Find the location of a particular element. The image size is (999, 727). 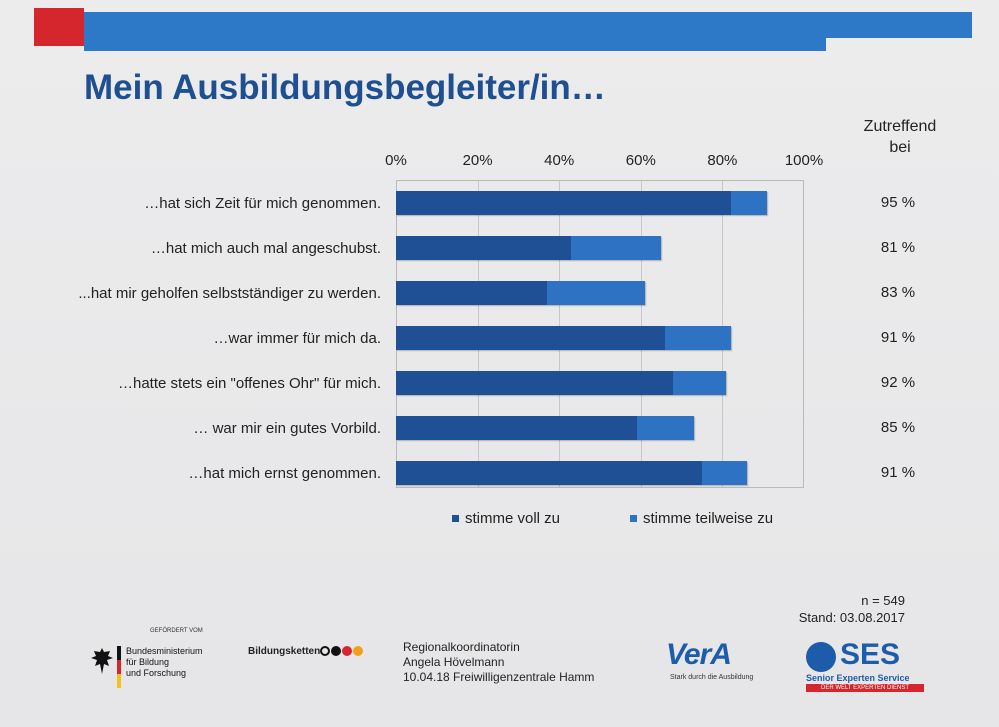

eagle-icon is located at coordinates (102, 661).